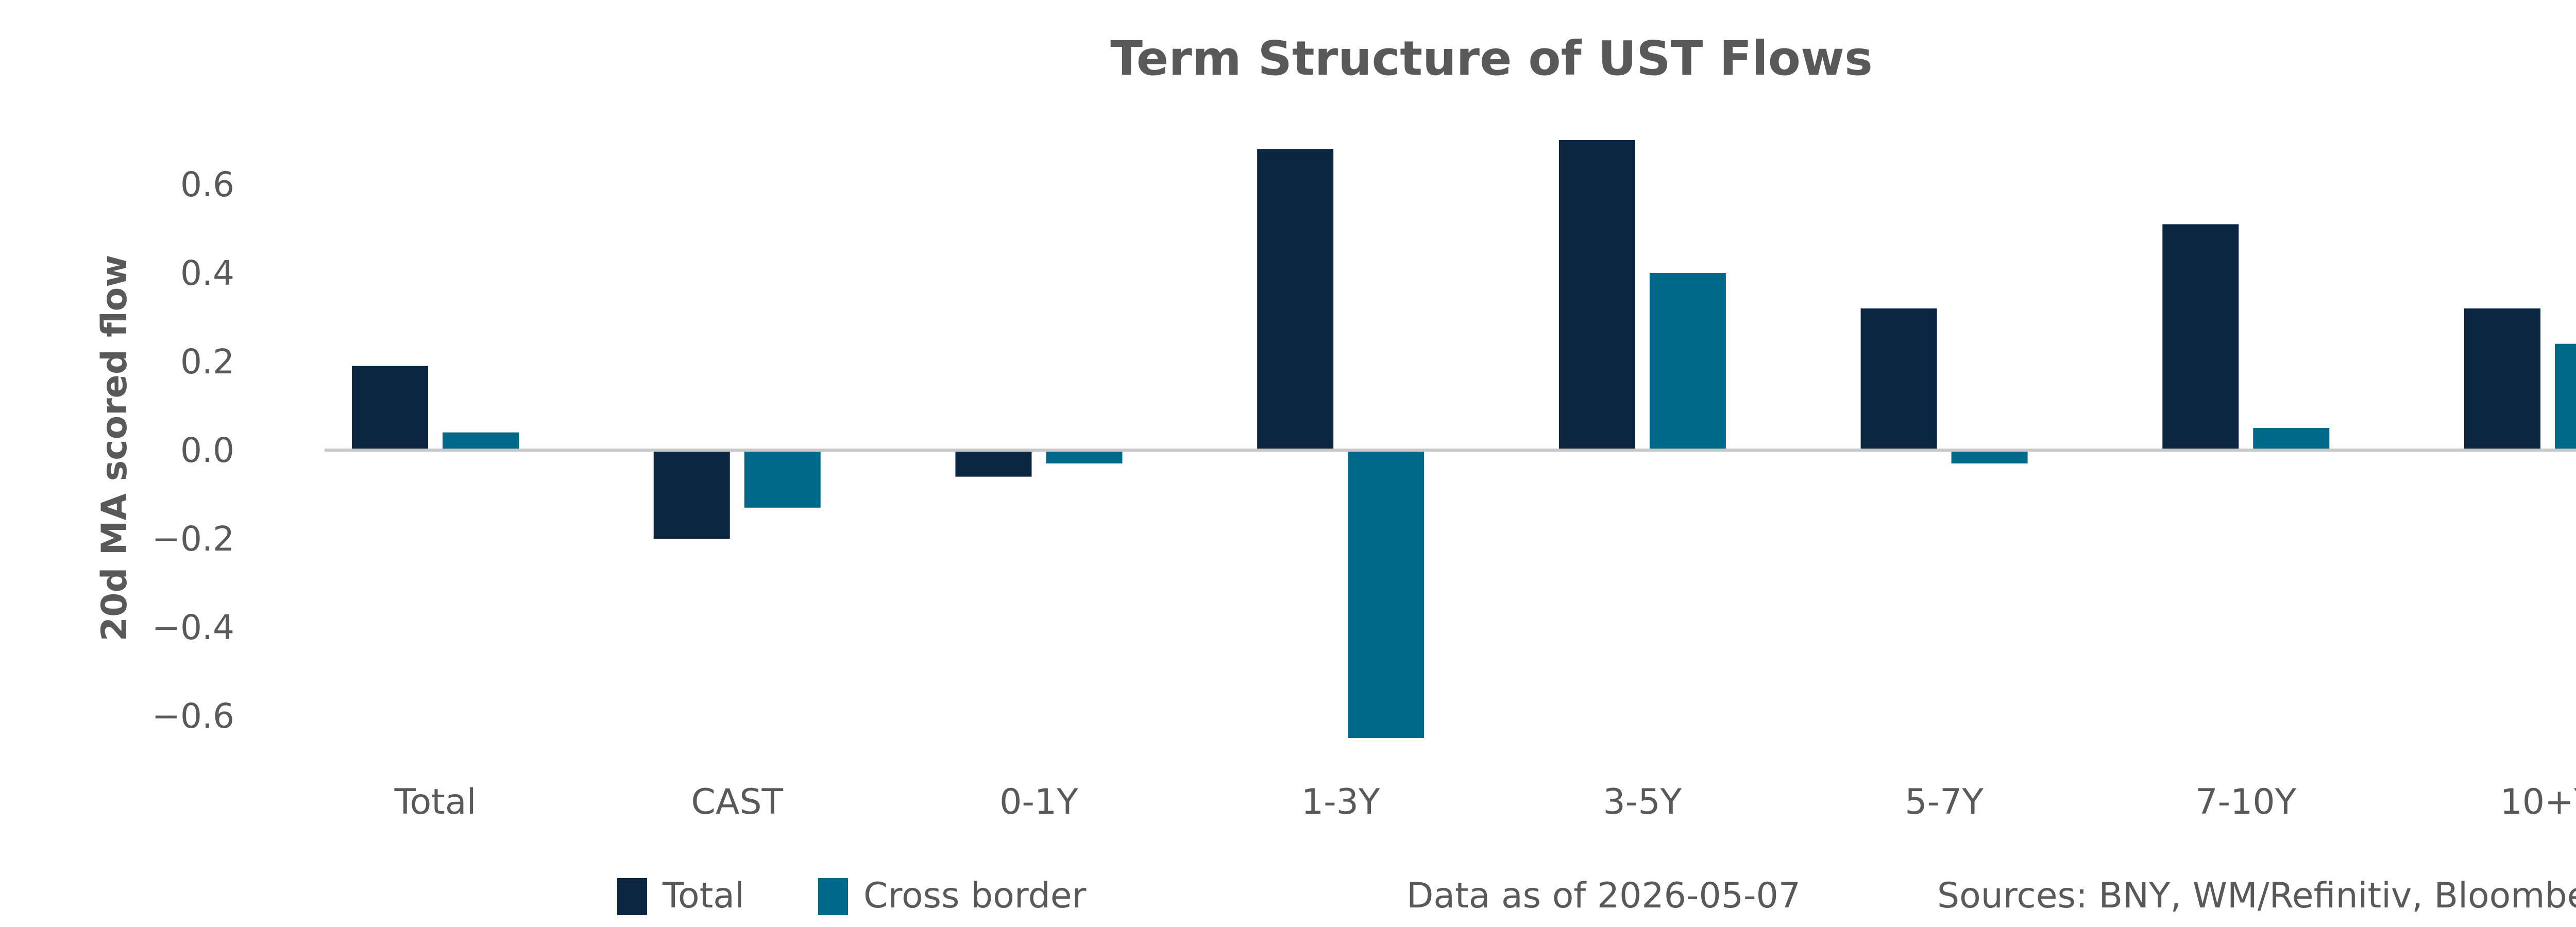 Image resolution: width=2576 pixels, height=927 pixels. Describe the element at coordinates (833, 897) in the screenshot. I see `legend-swatch-cross-border` at that location.